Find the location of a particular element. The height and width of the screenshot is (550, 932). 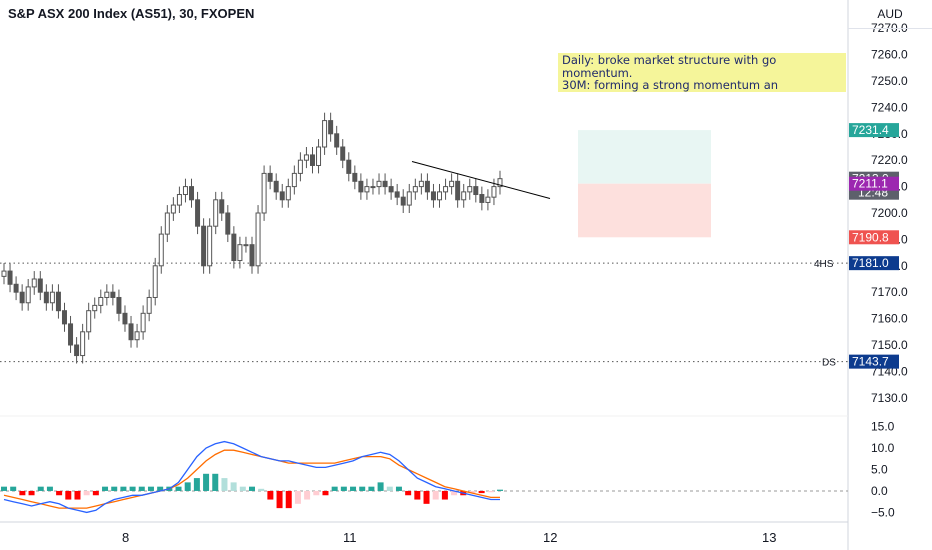

macd-tick-label: 15.0 is located at coordinates (883, 427).